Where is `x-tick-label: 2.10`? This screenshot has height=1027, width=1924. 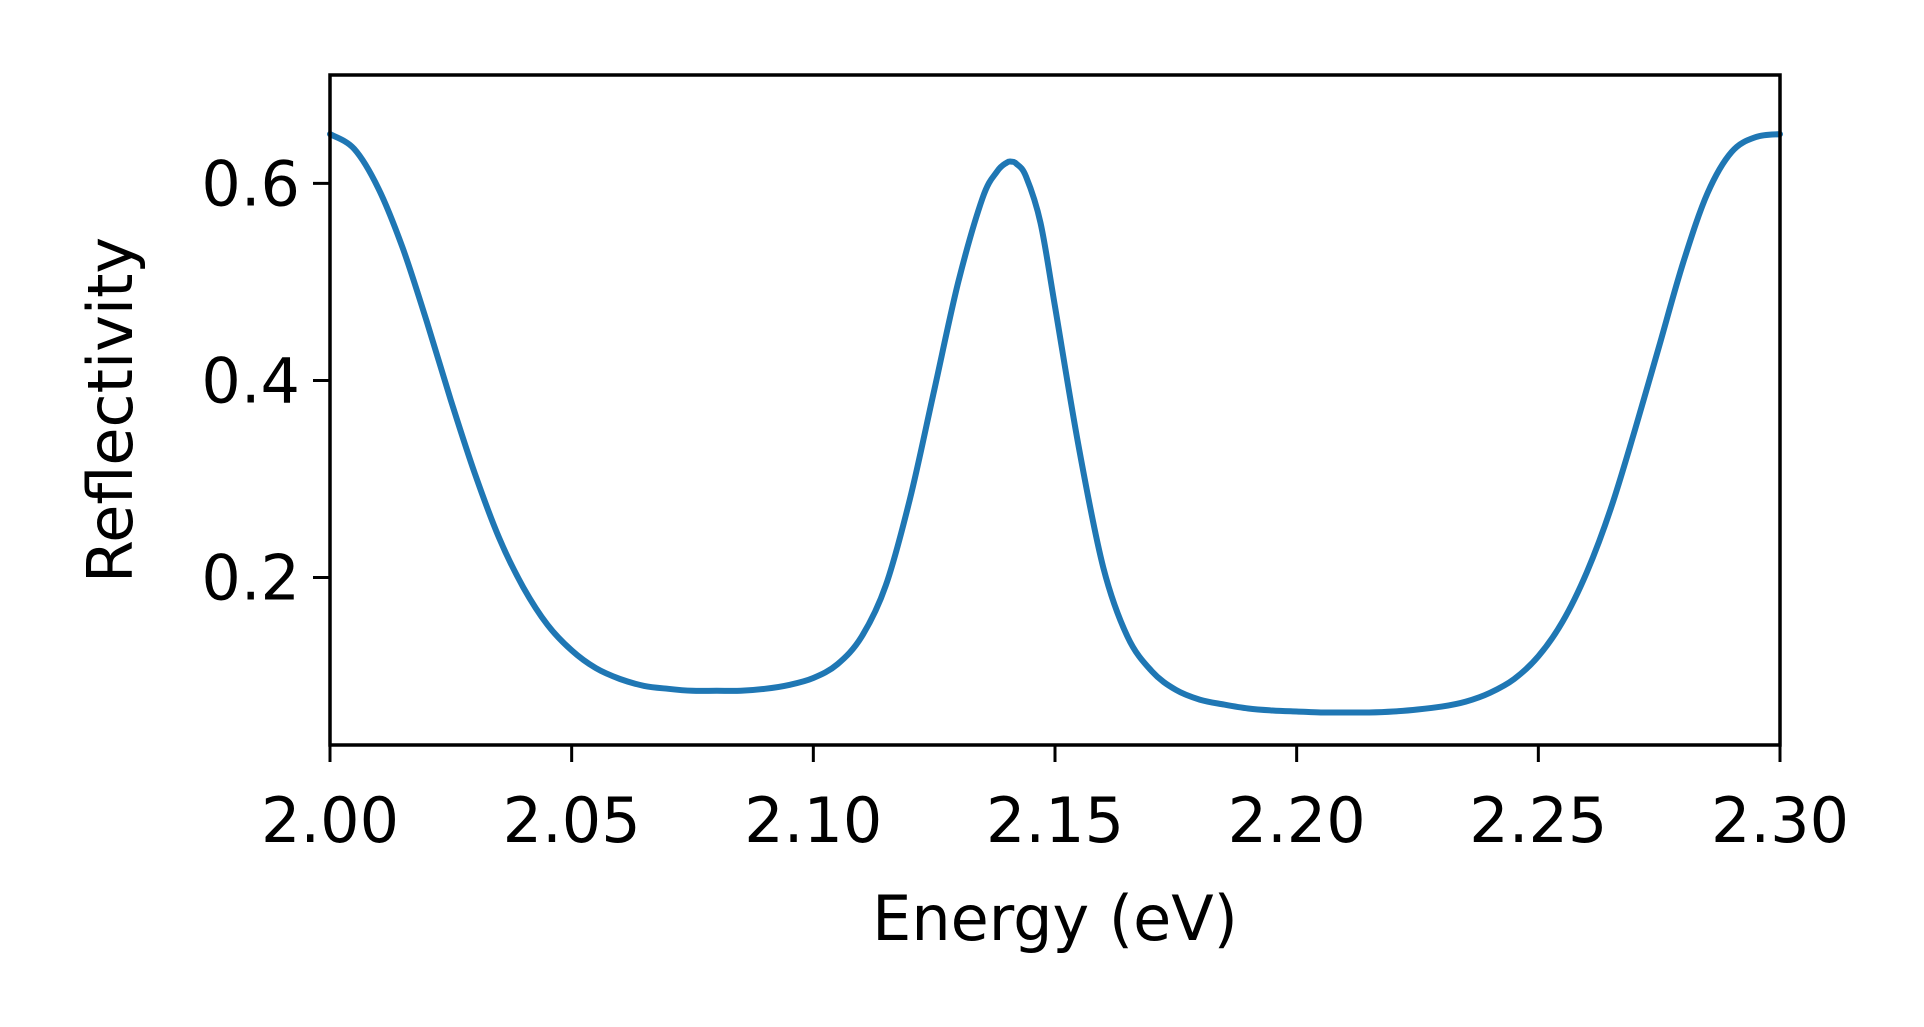
x-tick-label: 2.10 is located at coordinates (813, 820).